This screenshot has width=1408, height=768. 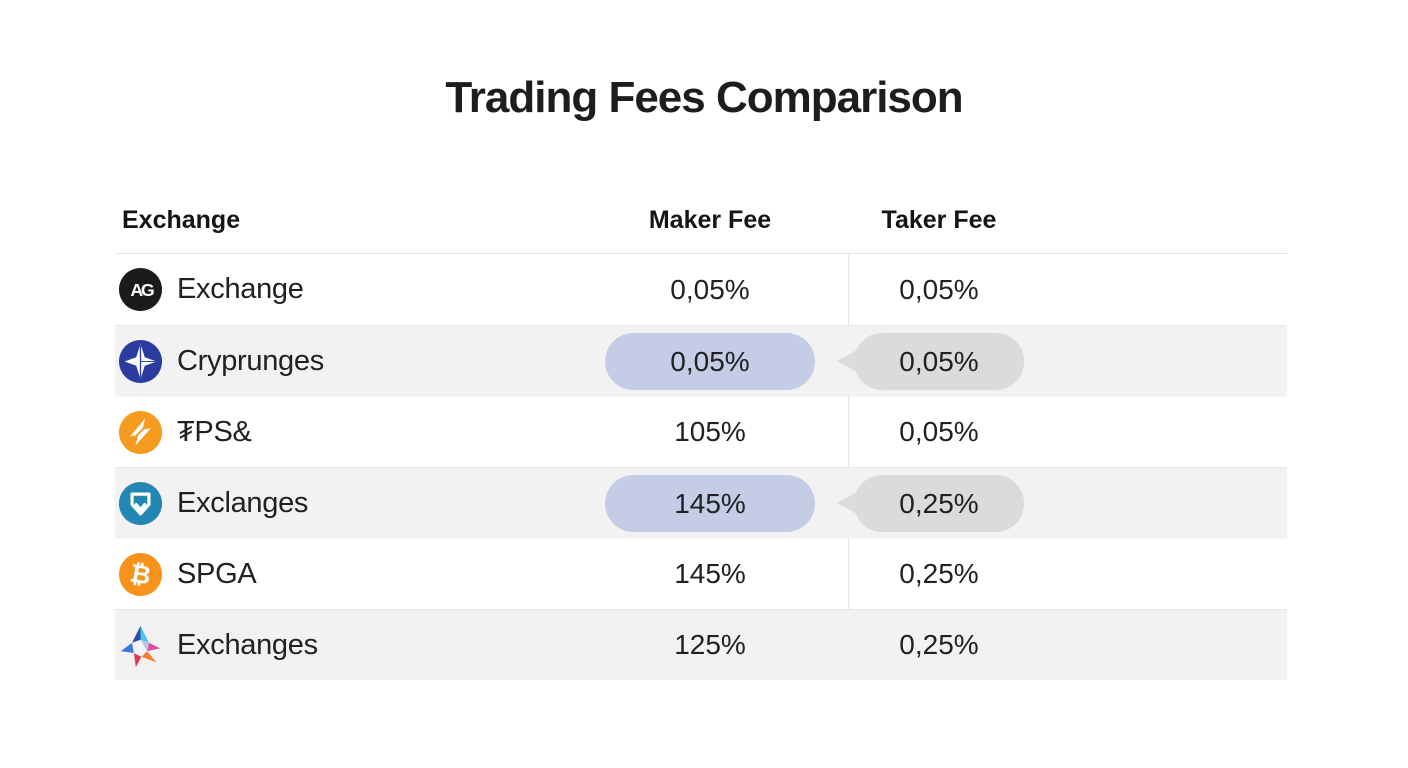 I want to click on maker-fee-value: 0,05%, so click(x=710, y=289).